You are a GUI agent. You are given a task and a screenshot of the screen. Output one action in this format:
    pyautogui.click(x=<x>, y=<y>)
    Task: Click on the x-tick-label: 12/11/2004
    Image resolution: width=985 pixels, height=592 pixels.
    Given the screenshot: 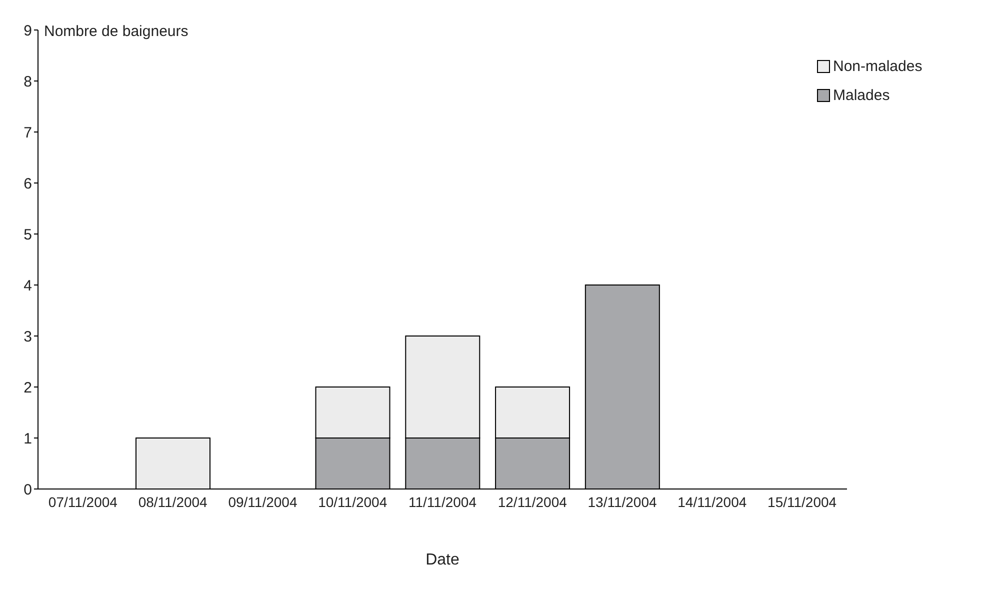 What is the action you would take?
    pyautogui.click(x=533, y=502)
    